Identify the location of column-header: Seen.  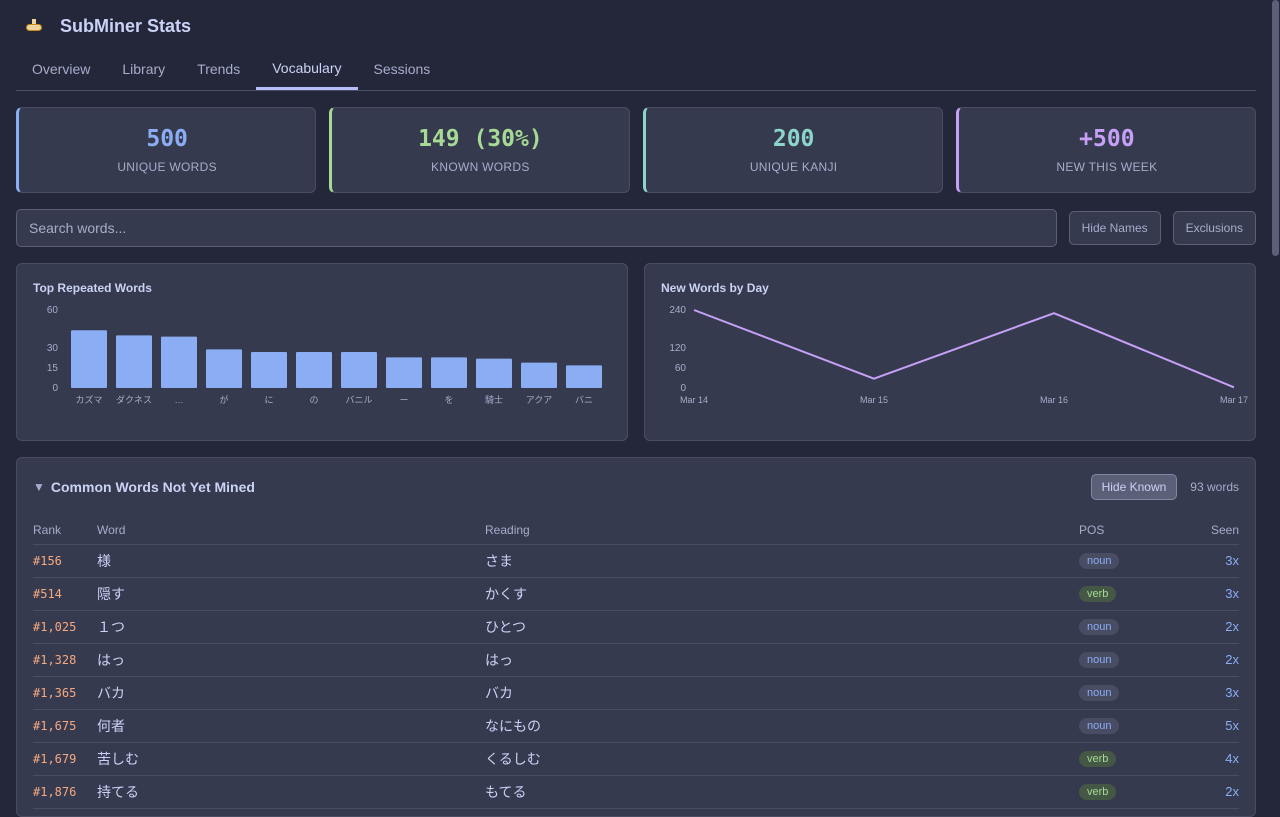
(1209, 530).